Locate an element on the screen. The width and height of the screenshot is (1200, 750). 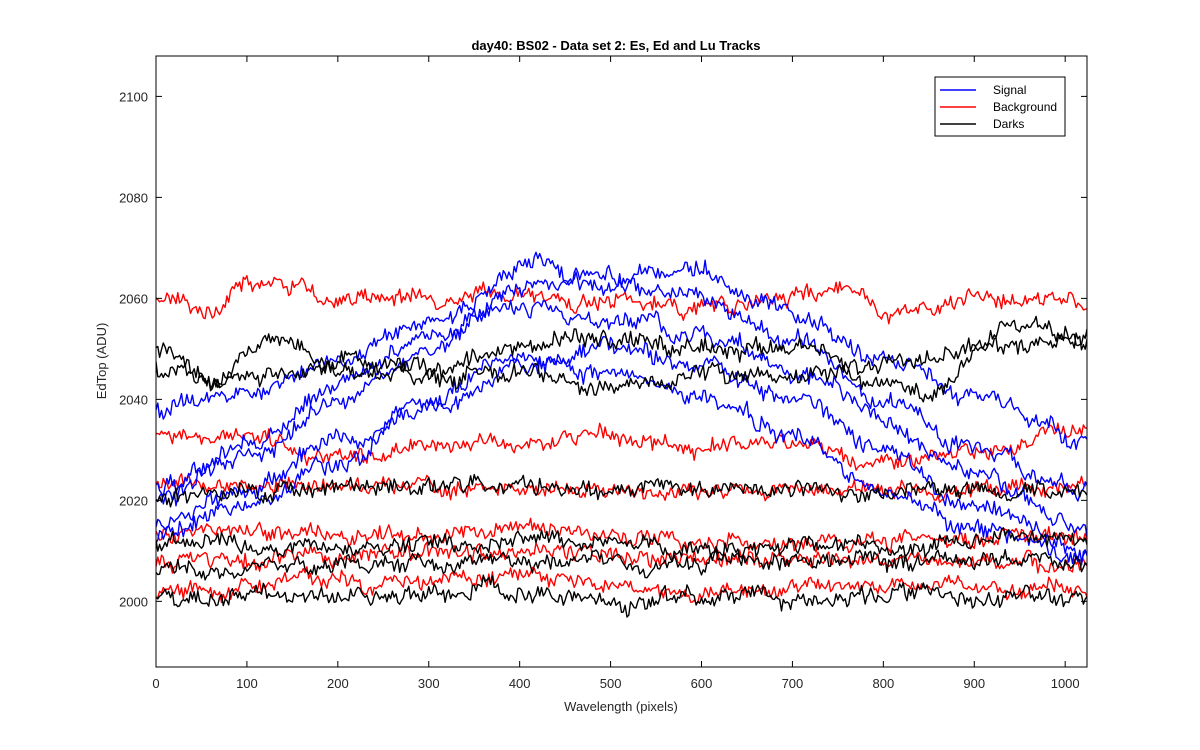
legend: Signal Background Darks is located at coordinates (1000, 106).